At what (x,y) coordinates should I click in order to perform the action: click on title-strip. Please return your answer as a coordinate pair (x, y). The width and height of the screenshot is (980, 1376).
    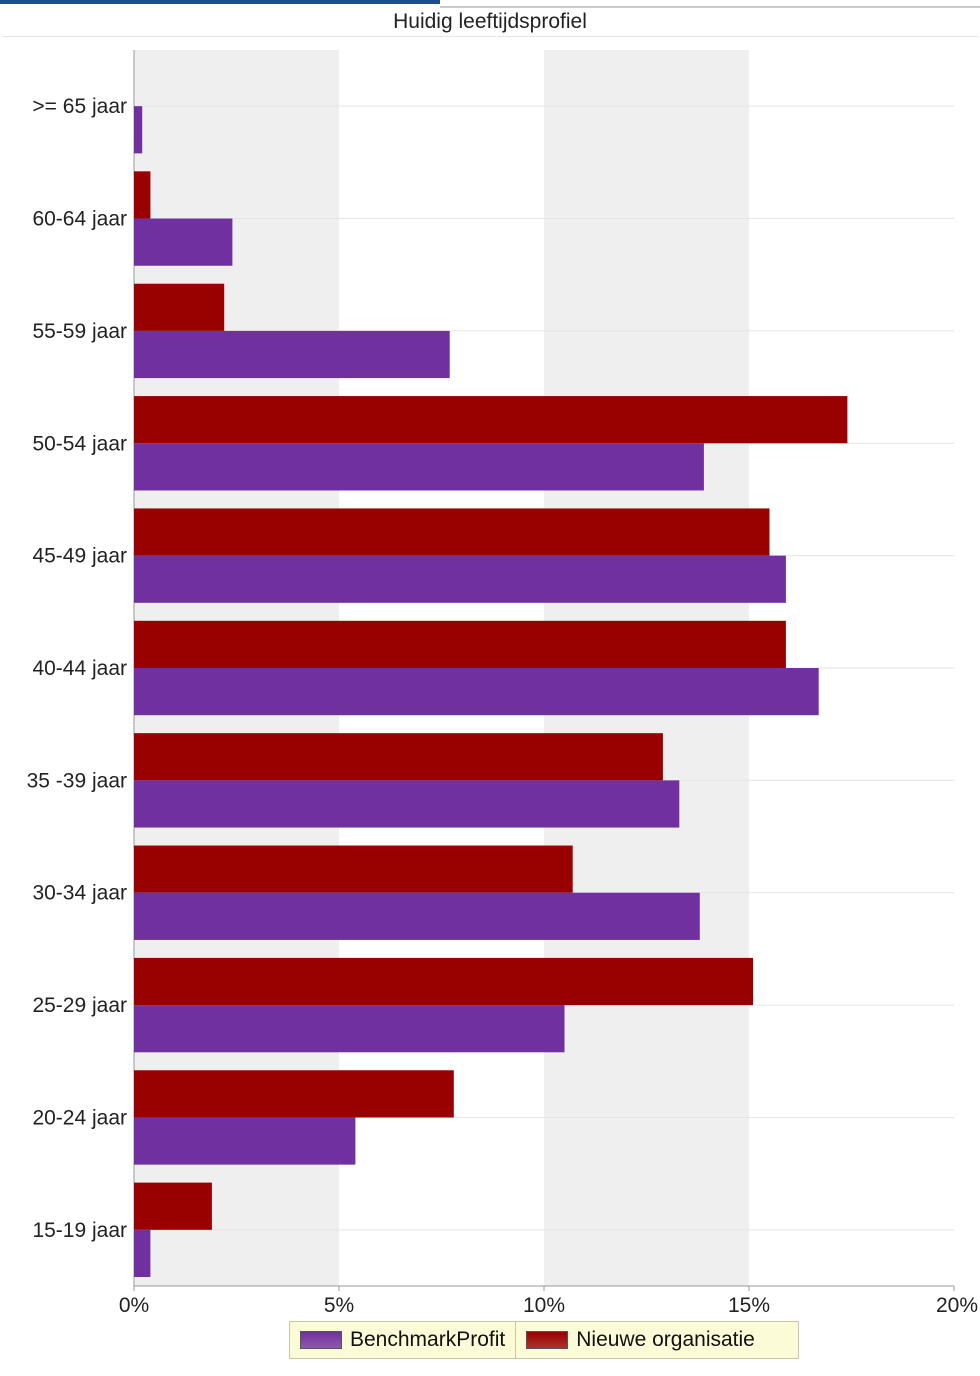
    Looking at the image, I should click on (490, 22).